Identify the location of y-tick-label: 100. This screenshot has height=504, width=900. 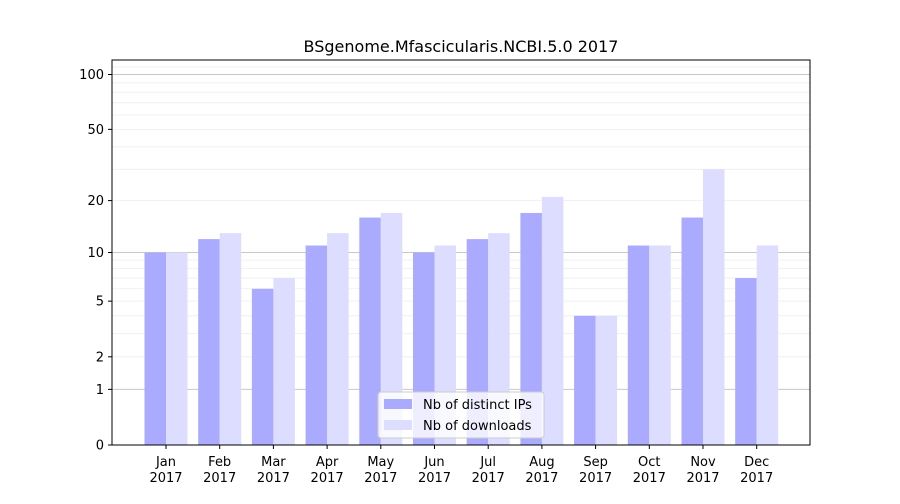
(91, 75).